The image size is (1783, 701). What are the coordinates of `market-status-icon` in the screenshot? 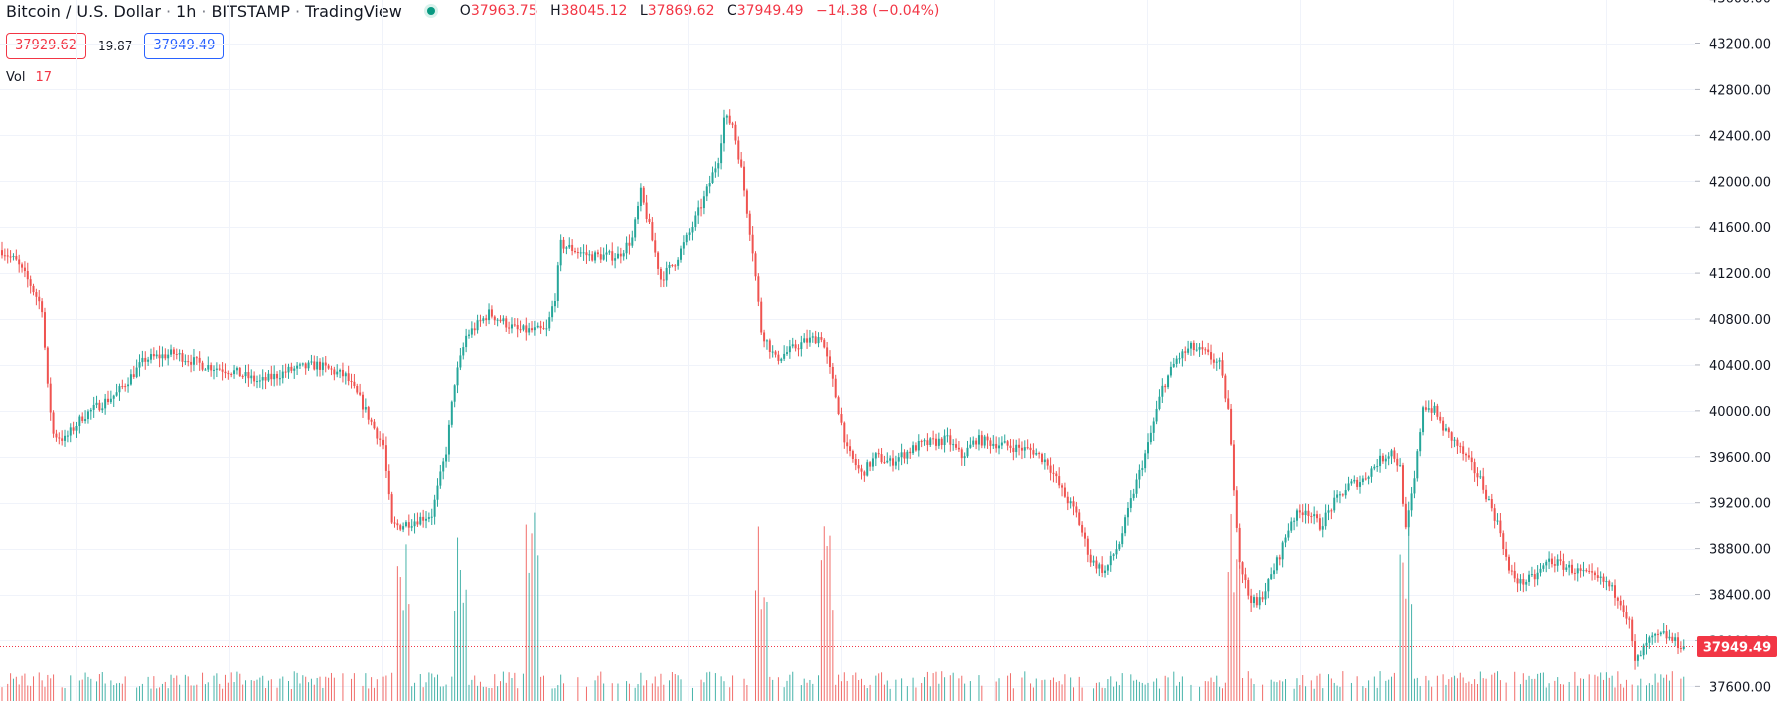 It's located at (430, 11).